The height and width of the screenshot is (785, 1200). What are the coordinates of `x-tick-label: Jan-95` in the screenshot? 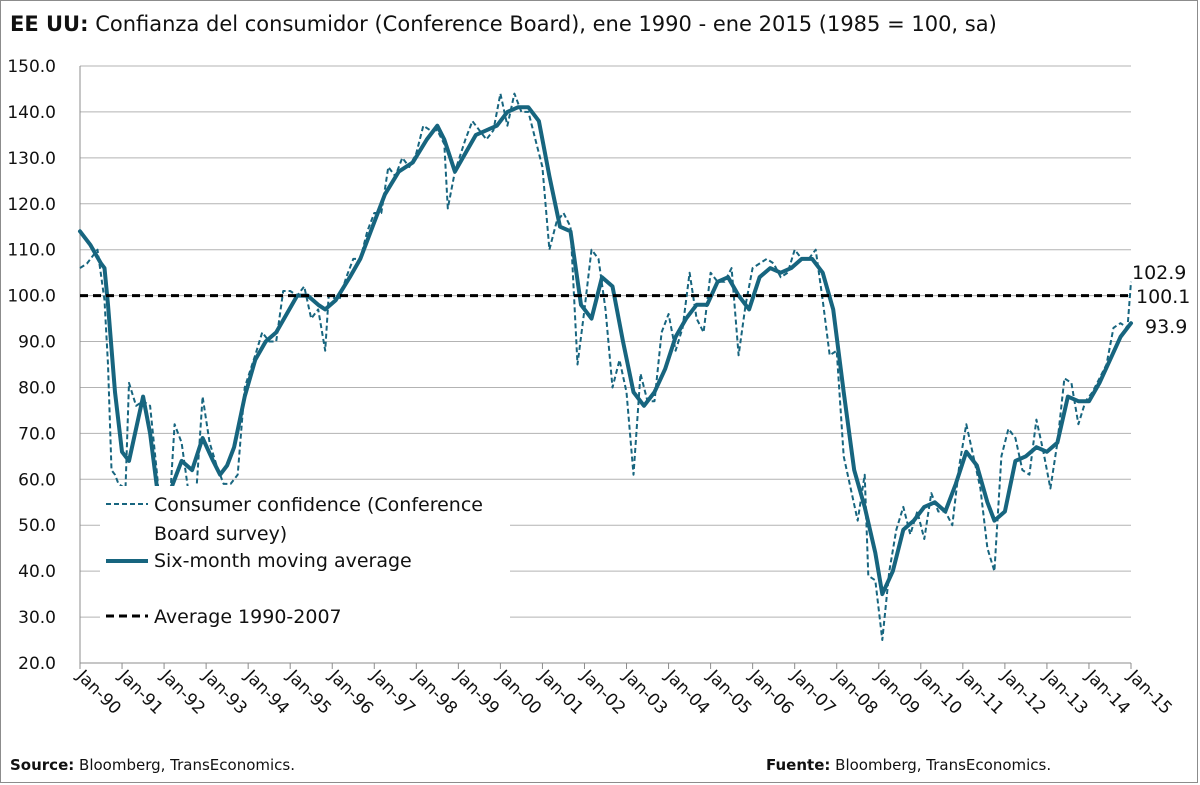 It's located at (308, 692).